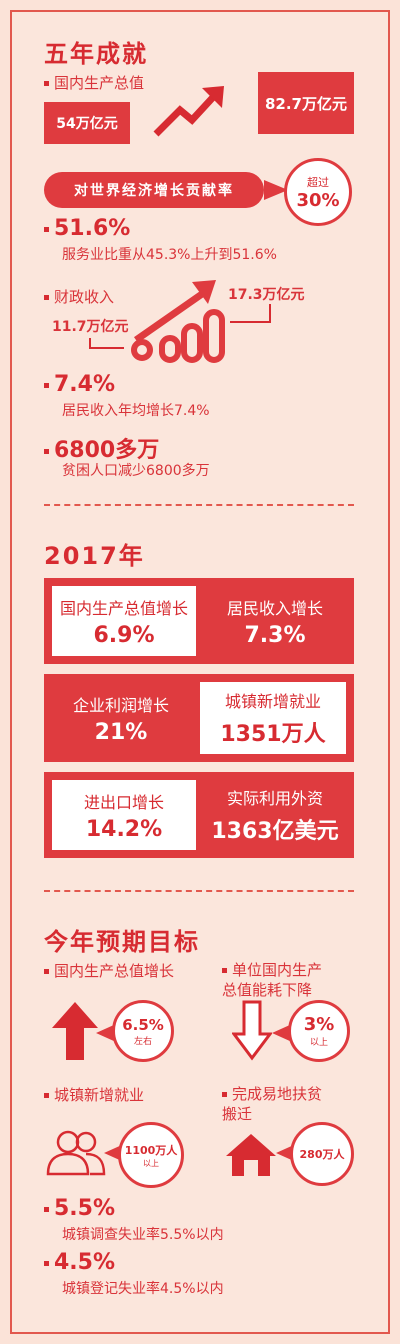 This screenshot has width=400, height=1344. What do you see at coordinates (120, 705) in the screenshot?
I see `stat-title: 企业利润增长` at bounding box center [120, 705].